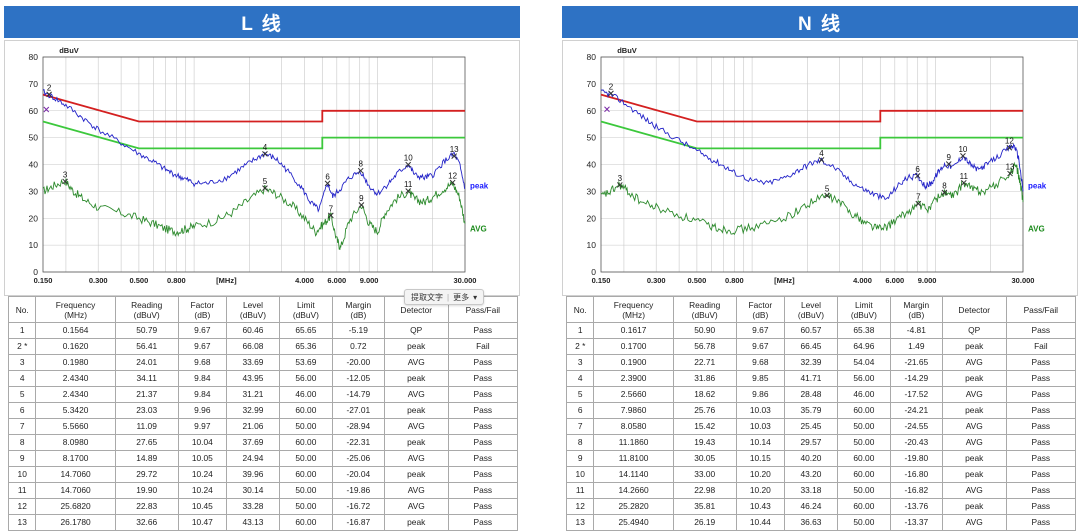 The height and width of the screenshot is (531, 1080). What do you see at coordinates (358, 506) in the screenshot?
I see `table-cell: -16.72` at bounding box center [358, 506].